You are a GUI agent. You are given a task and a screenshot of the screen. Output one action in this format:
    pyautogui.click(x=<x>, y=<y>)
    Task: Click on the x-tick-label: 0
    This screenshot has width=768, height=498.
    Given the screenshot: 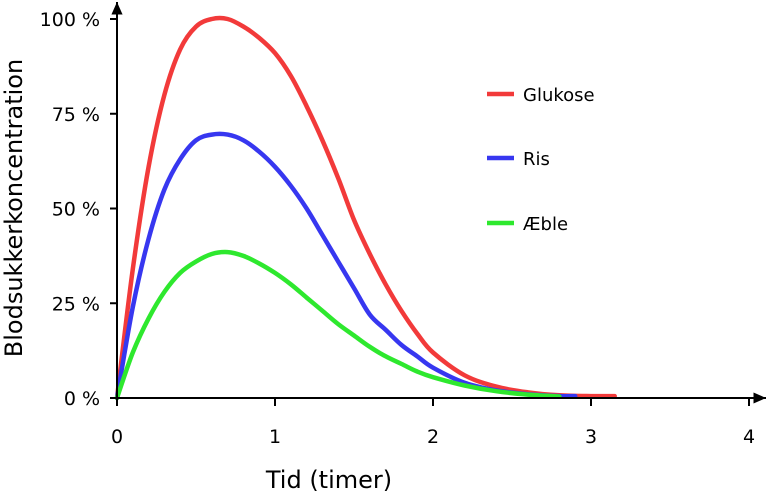 What is the action you would take?
    pyautogui.click(x=117, y=437)
    